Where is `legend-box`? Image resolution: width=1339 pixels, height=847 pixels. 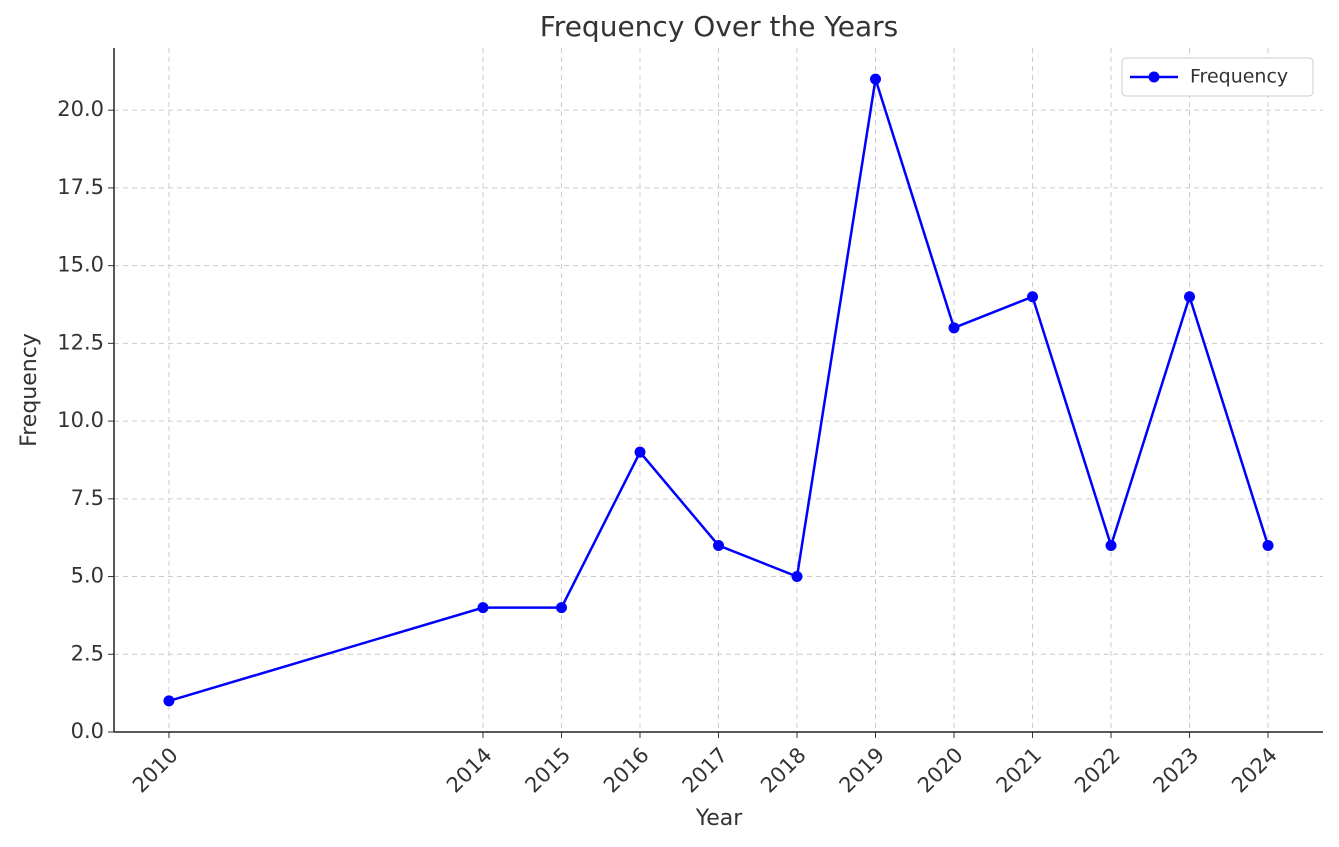
legend-box is located at coordinates (1217, 77).